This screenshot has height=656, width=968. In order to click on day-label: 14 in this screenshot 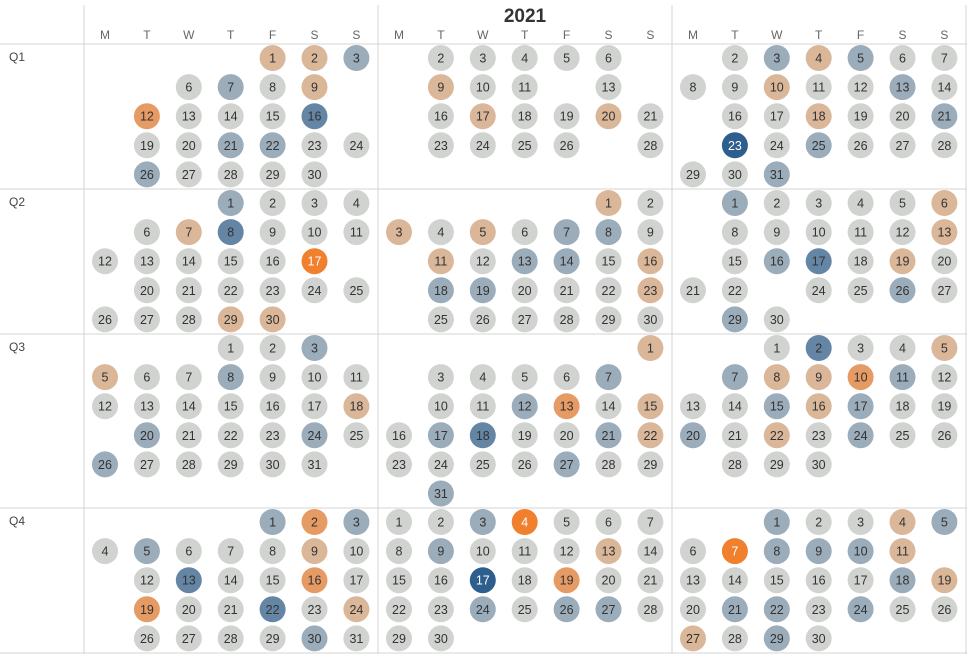, I will do `click(231, 581)`.